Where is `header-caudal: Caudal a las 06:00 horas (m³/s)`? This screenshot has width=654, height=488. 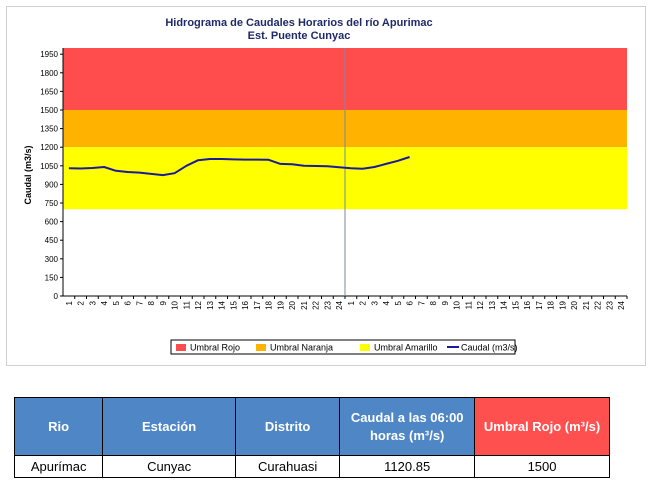 header-caudal: Caudal a las 06:00 horas (m³/s) is located at coordinates (407, 426).